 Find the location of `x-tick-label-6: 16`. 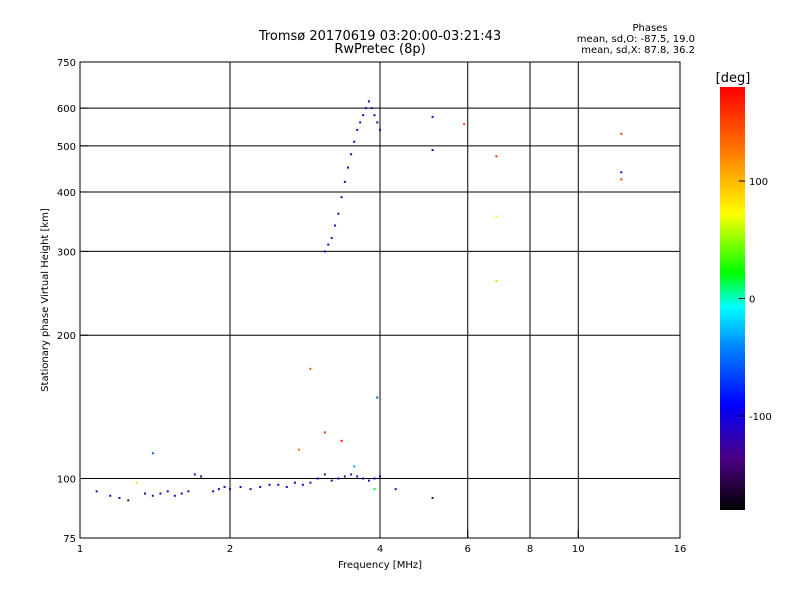

x-tick-label-6: 16 is located at coordinates (680, 549).